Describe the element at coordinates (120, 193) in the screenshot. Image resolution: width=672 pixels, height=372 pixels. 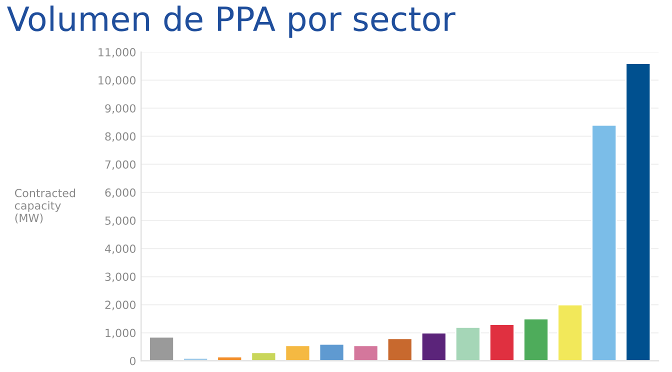
I see `y-tick-label: 6,000` at that location.